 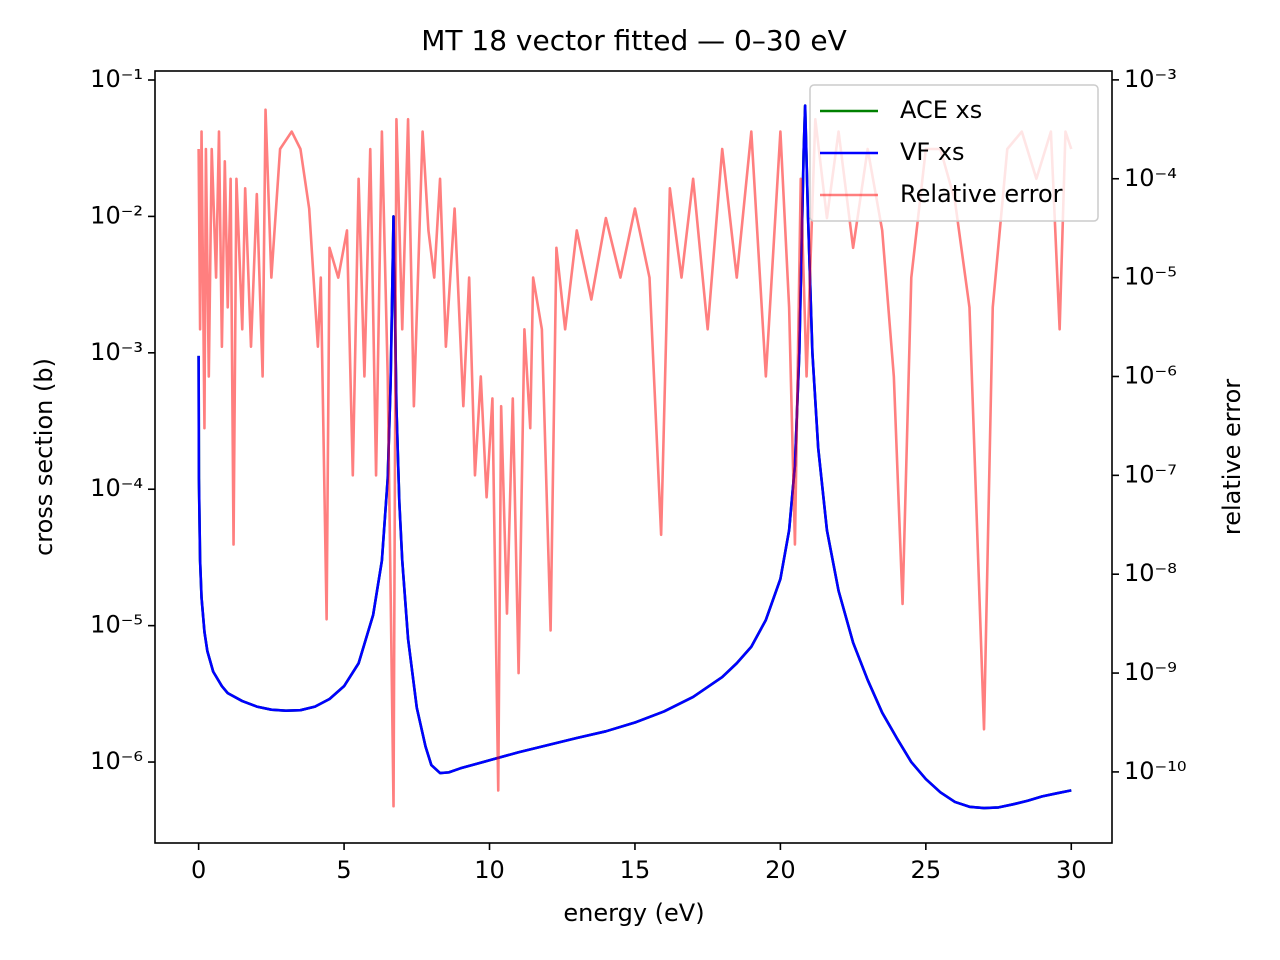 I want to click on legend-label: Relative error, so click(x=981, y=194).